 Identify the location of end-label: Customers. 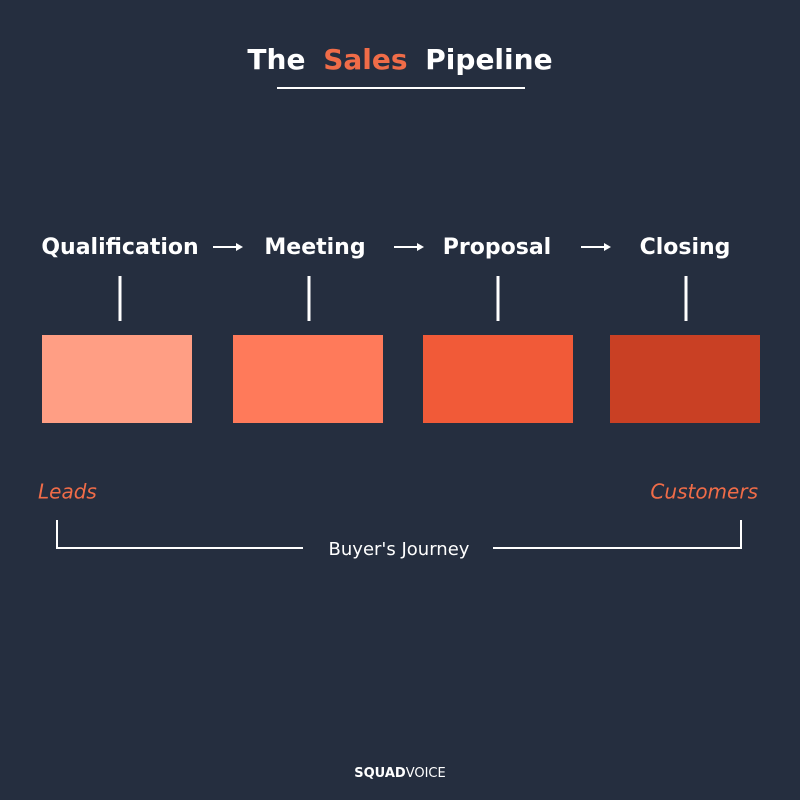
(704, 492).